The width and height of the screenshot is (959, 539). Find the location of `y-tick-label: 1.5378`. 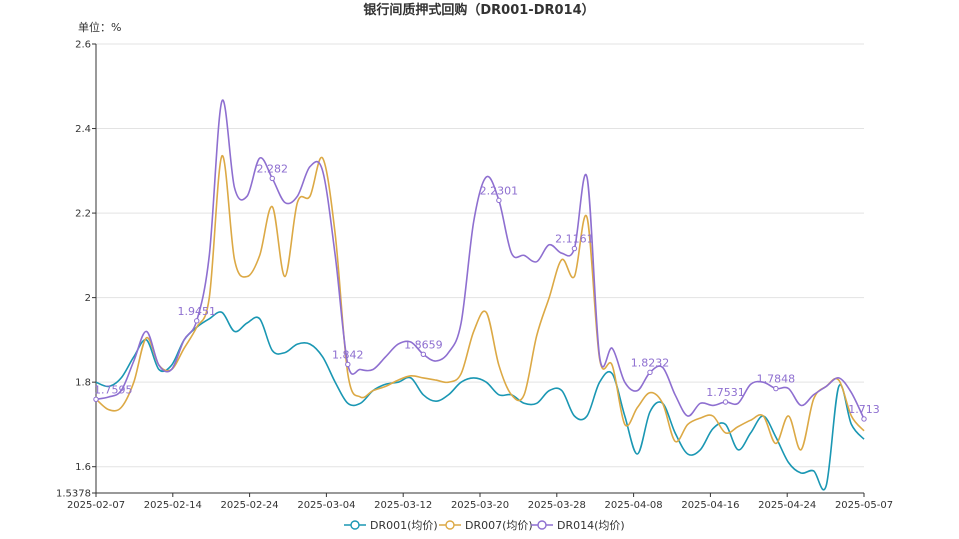

y-tick-label: 1.5378 is located at coordinates (73, 494).